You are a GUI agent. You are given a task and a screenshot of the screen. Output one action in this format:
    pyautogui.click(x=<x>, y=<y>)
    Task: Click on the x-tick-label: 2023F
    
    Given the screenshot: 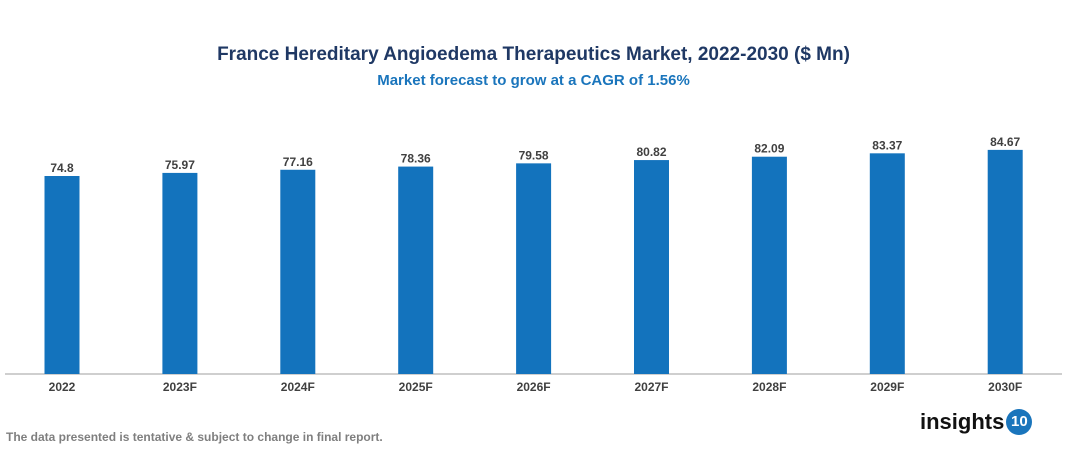 What is the action you would take?
    pyautogui.click(x=180, y=387)
    